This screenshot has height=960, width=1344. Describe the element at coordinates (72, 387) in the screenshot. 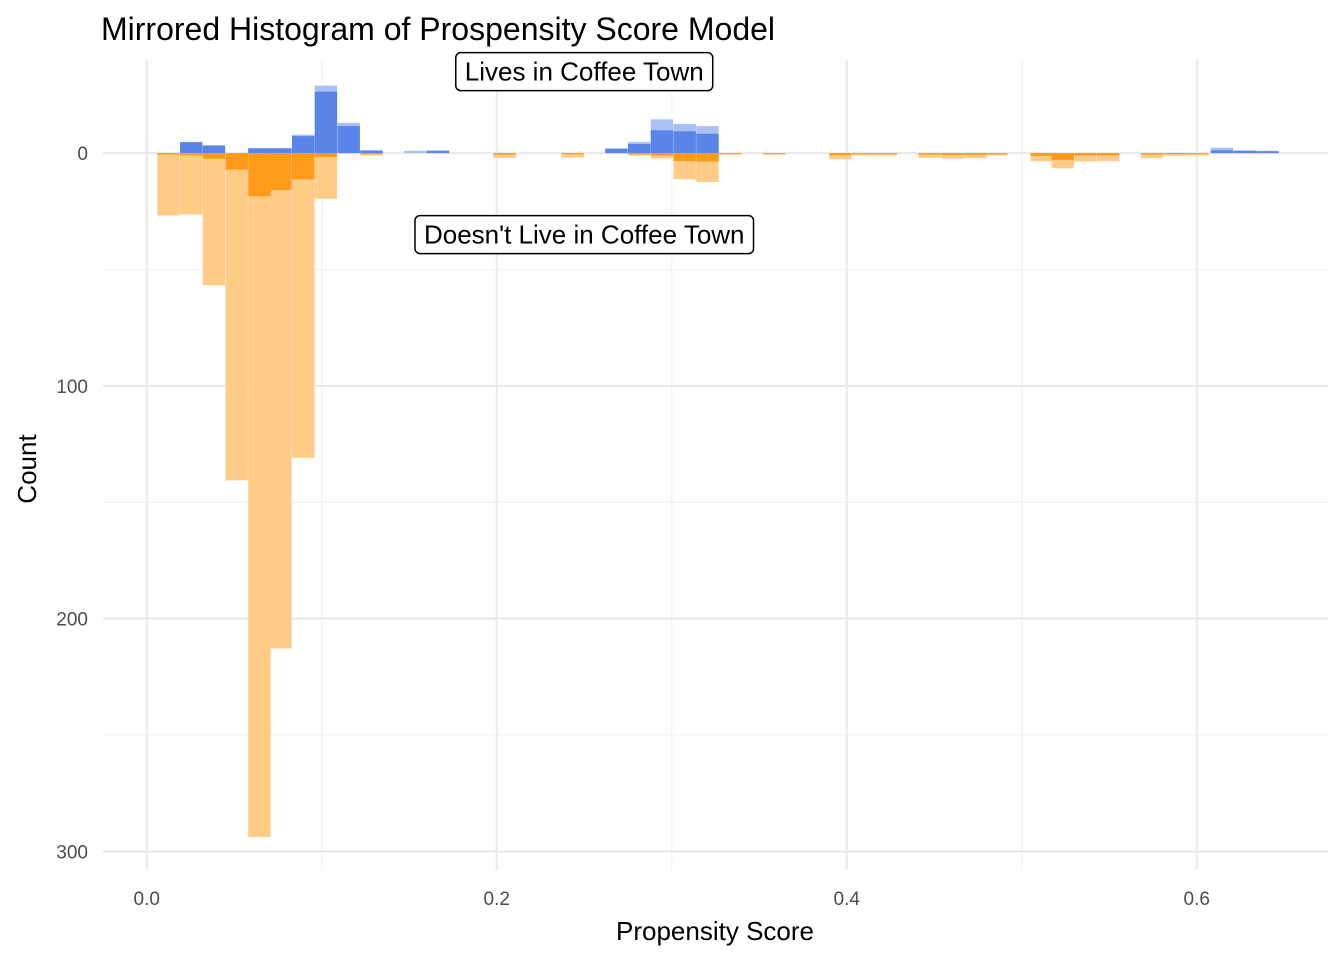

I see `y-tick-label: 100` at that location.